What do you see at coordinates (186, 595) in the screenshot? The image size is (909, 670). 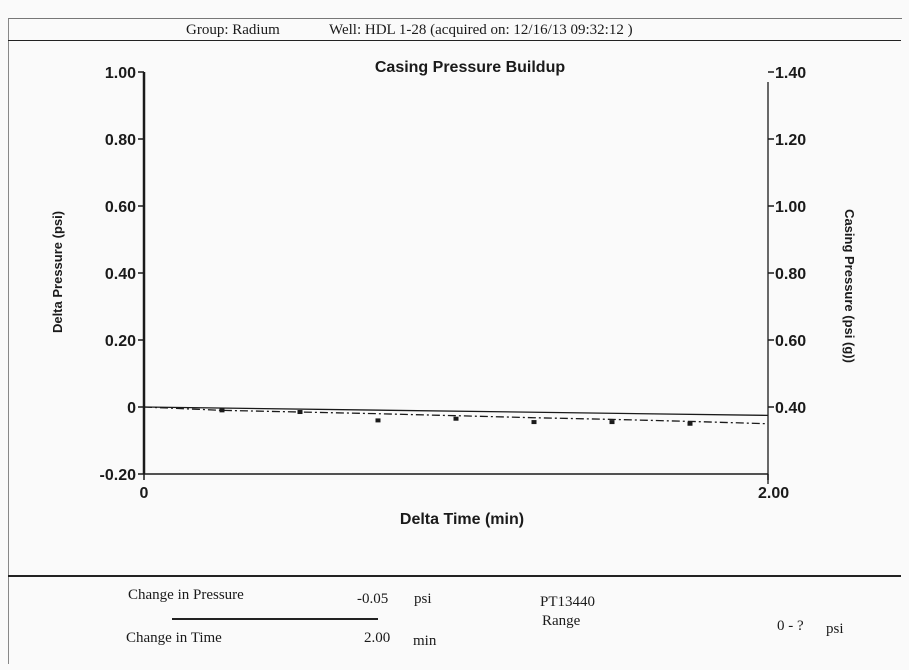 I see `change-pressure-label: Change in Pressure` at bounding box center [186, 595].